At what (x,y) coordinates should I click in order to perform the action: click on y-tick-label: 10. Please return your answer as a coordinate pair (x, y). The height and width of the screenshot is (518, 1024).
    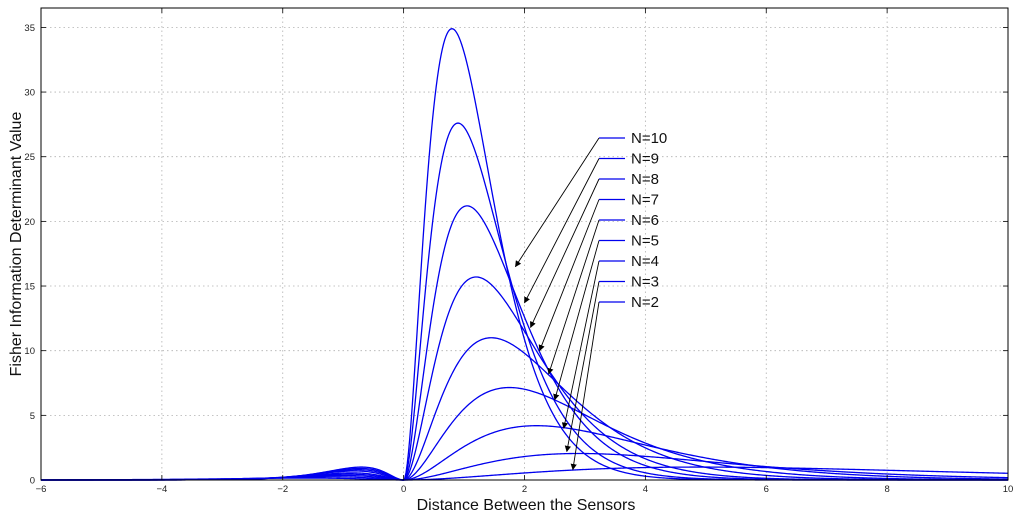
    Looking at the image, I should click on (29, 351).